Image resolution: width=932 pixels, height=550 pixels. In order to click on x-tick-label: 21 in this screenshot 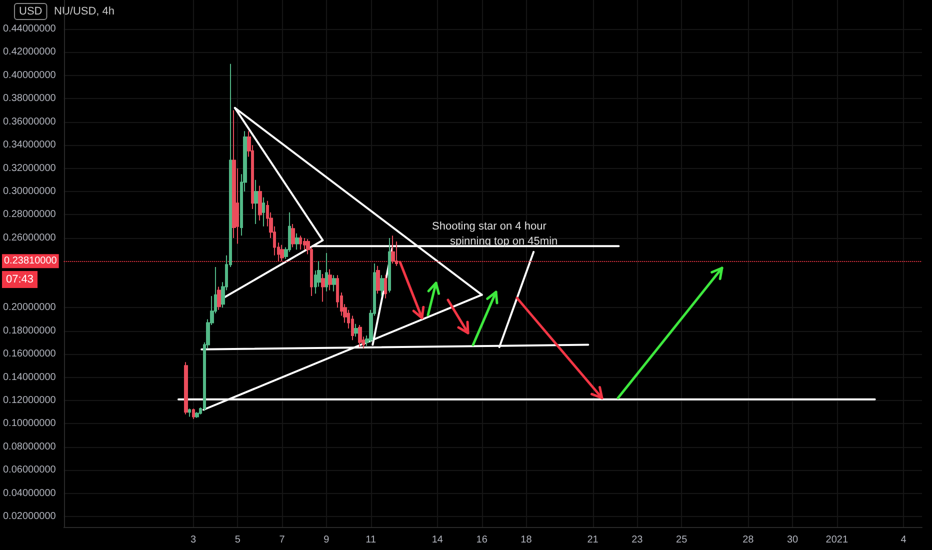, I will do `click(593, 540)`.